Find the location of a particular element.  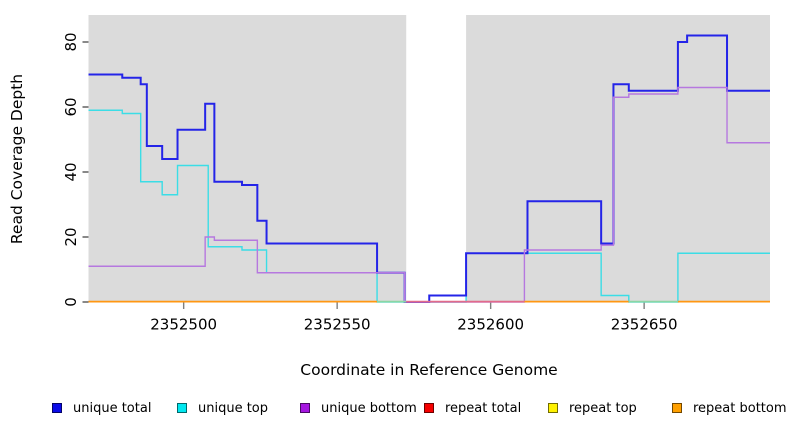

legend-label: unique bottom is located at coordinates (369, 408).